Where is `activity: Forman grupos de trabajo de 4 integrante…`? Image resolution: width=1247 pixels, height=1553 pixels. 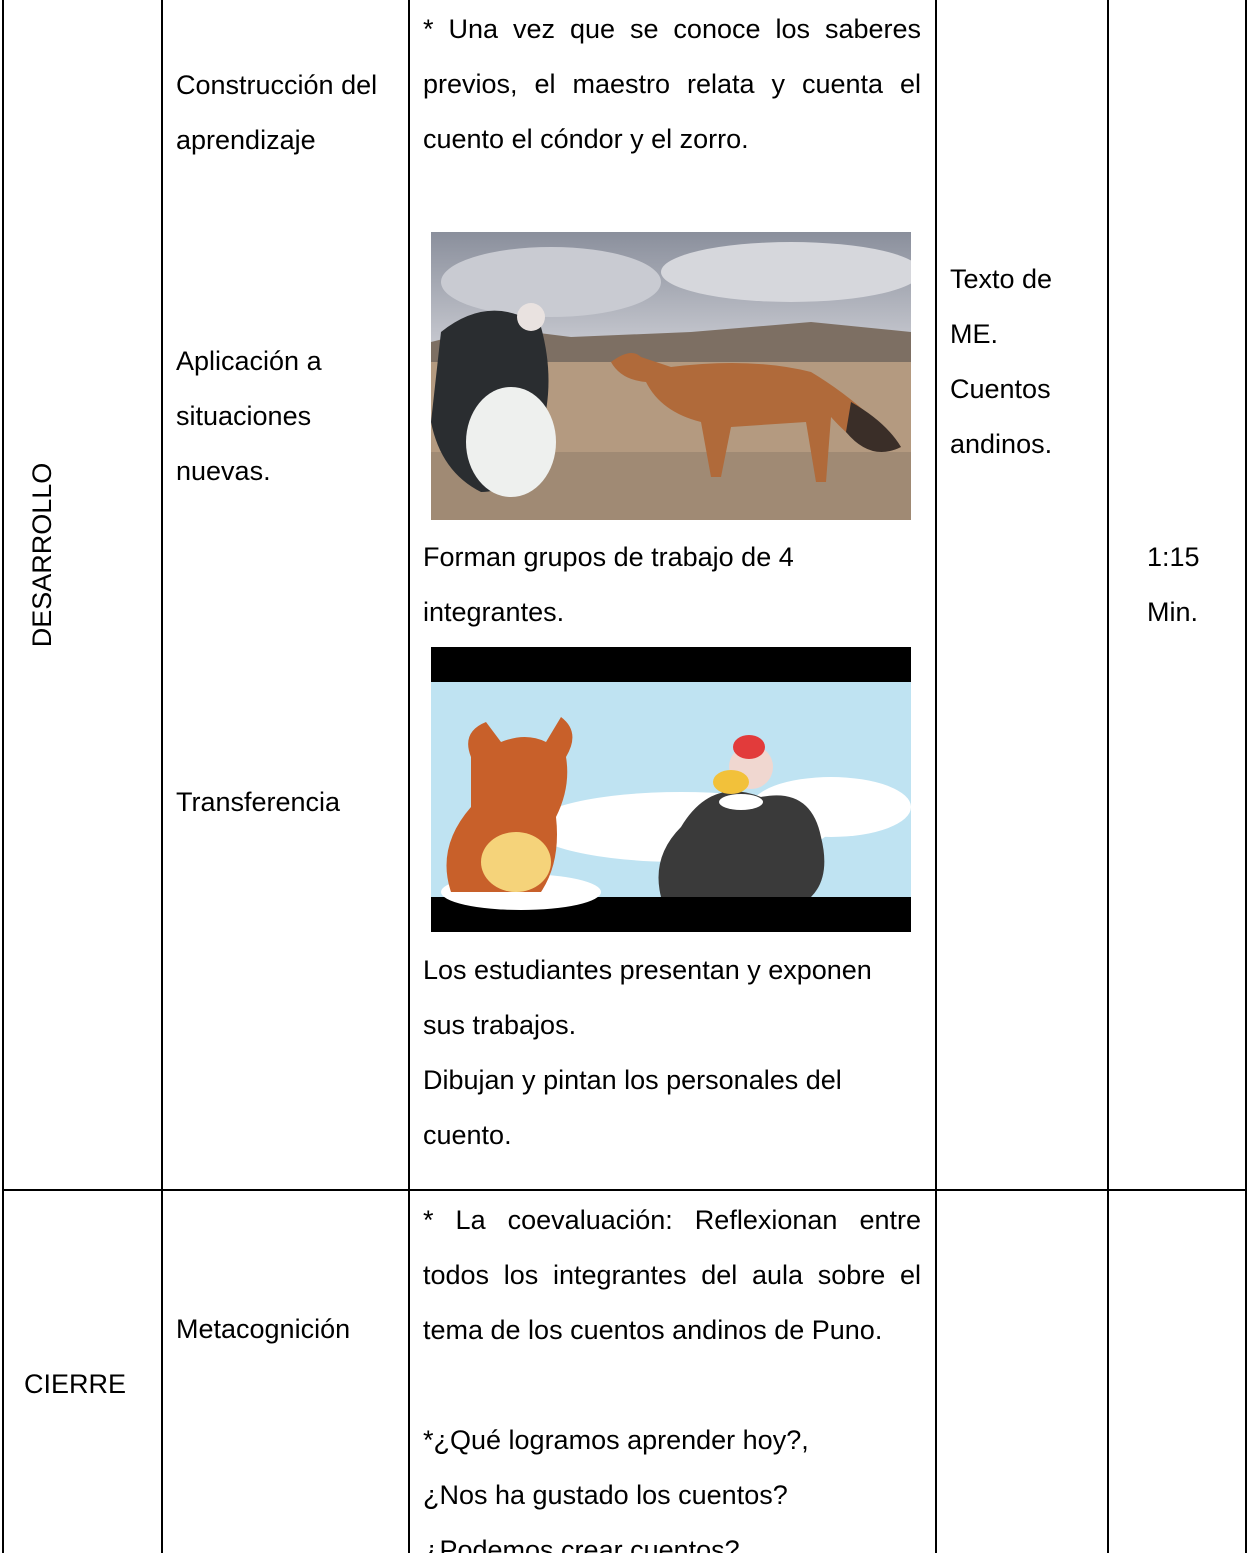
activity: Forman grupos de trabajo de 4 integrante… is located at coordinates (608, 584).